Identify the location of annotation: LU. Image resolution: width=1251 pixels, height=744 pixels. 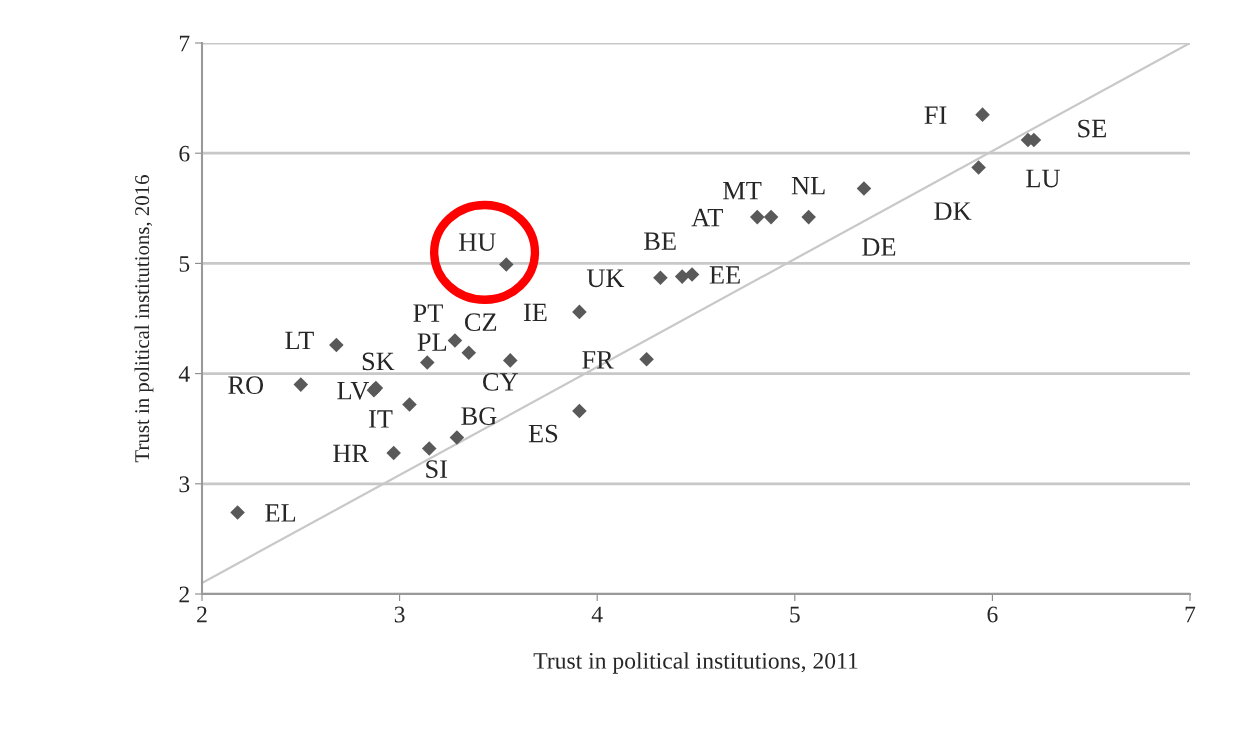
(1043, 178).